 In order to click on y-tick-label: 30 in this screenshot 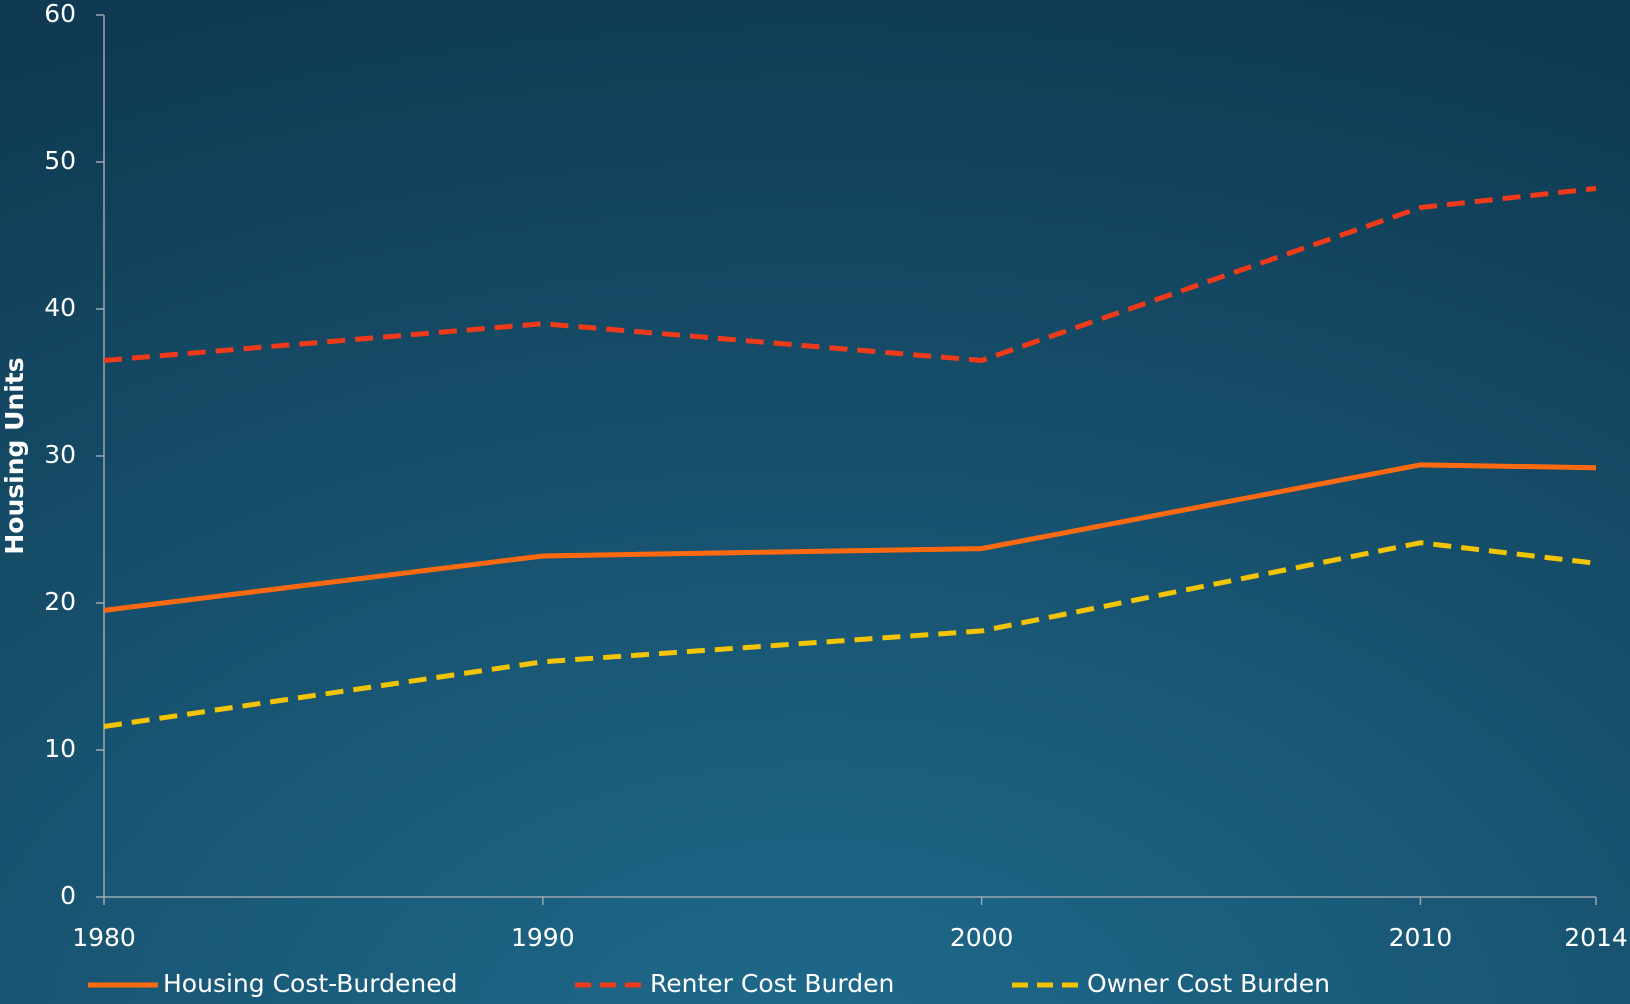, I will do `click(60, 454)`.